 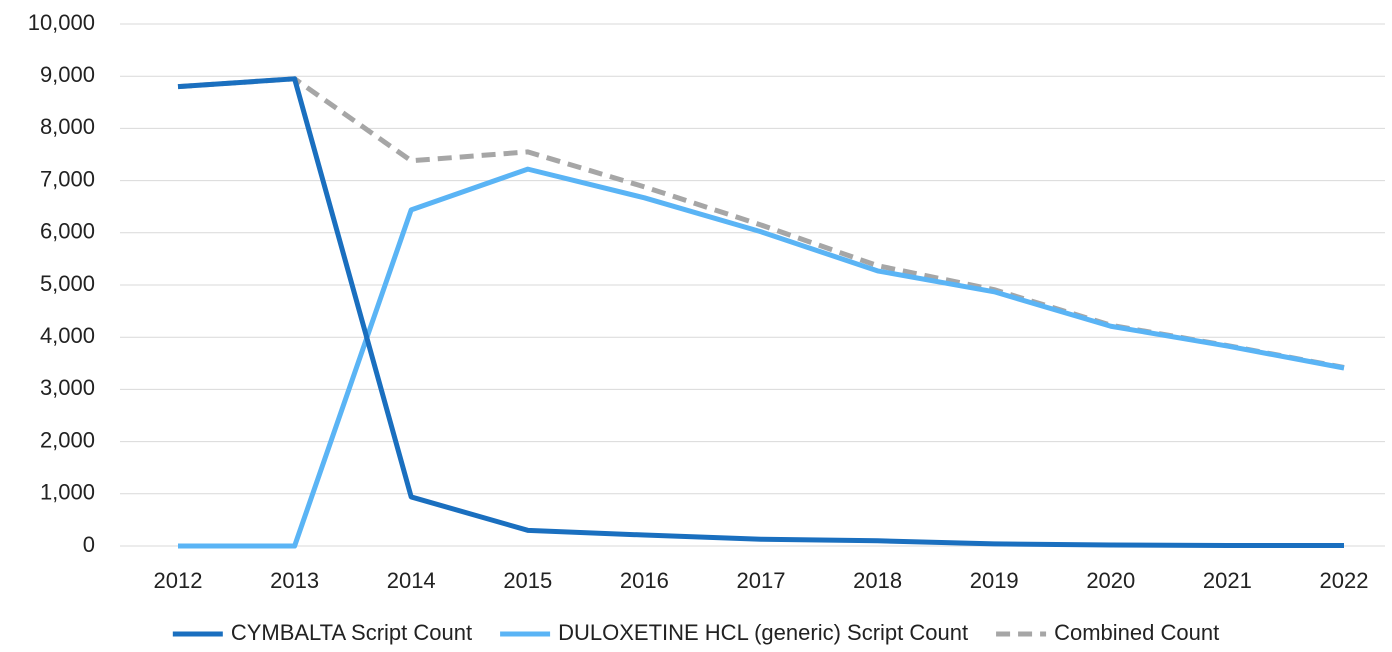 I want to click on x-tick-label: 2018, so click(x=877, y=580).